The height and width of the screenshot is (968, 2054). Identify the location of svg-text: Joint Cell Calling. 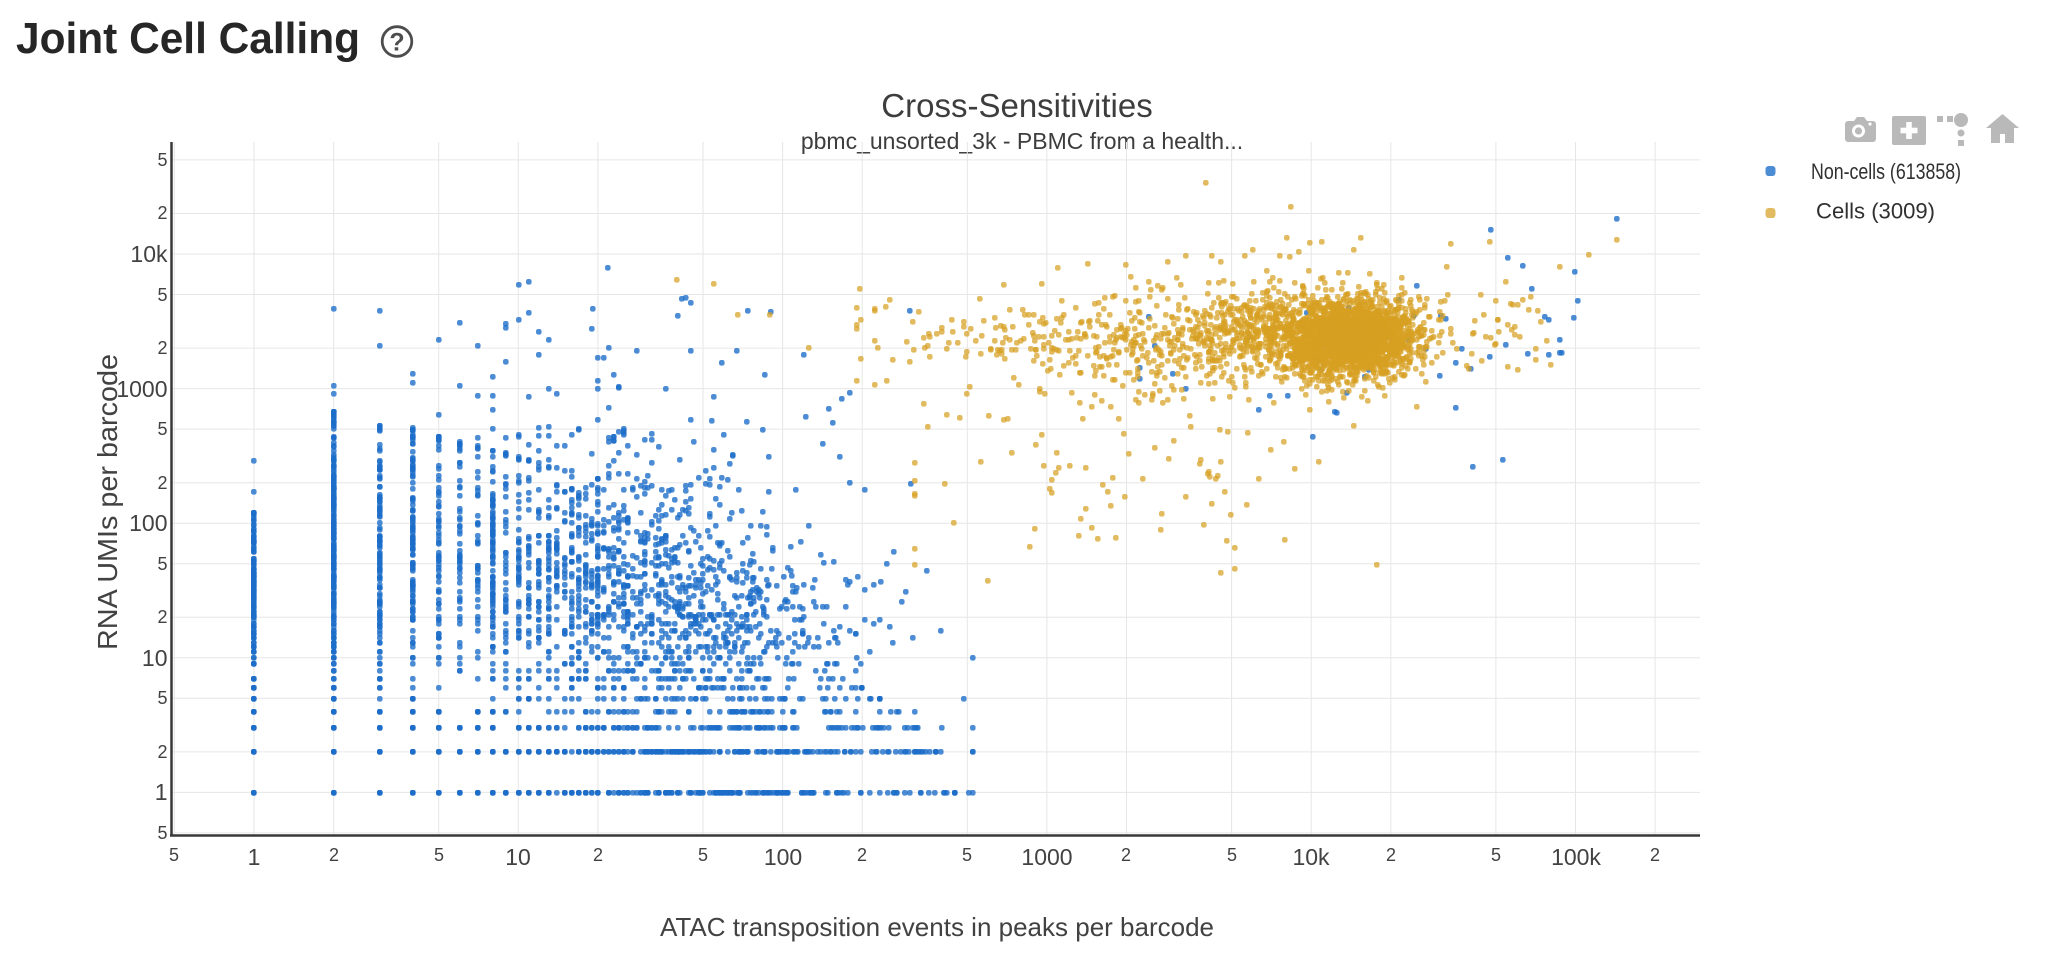
(188, 38).